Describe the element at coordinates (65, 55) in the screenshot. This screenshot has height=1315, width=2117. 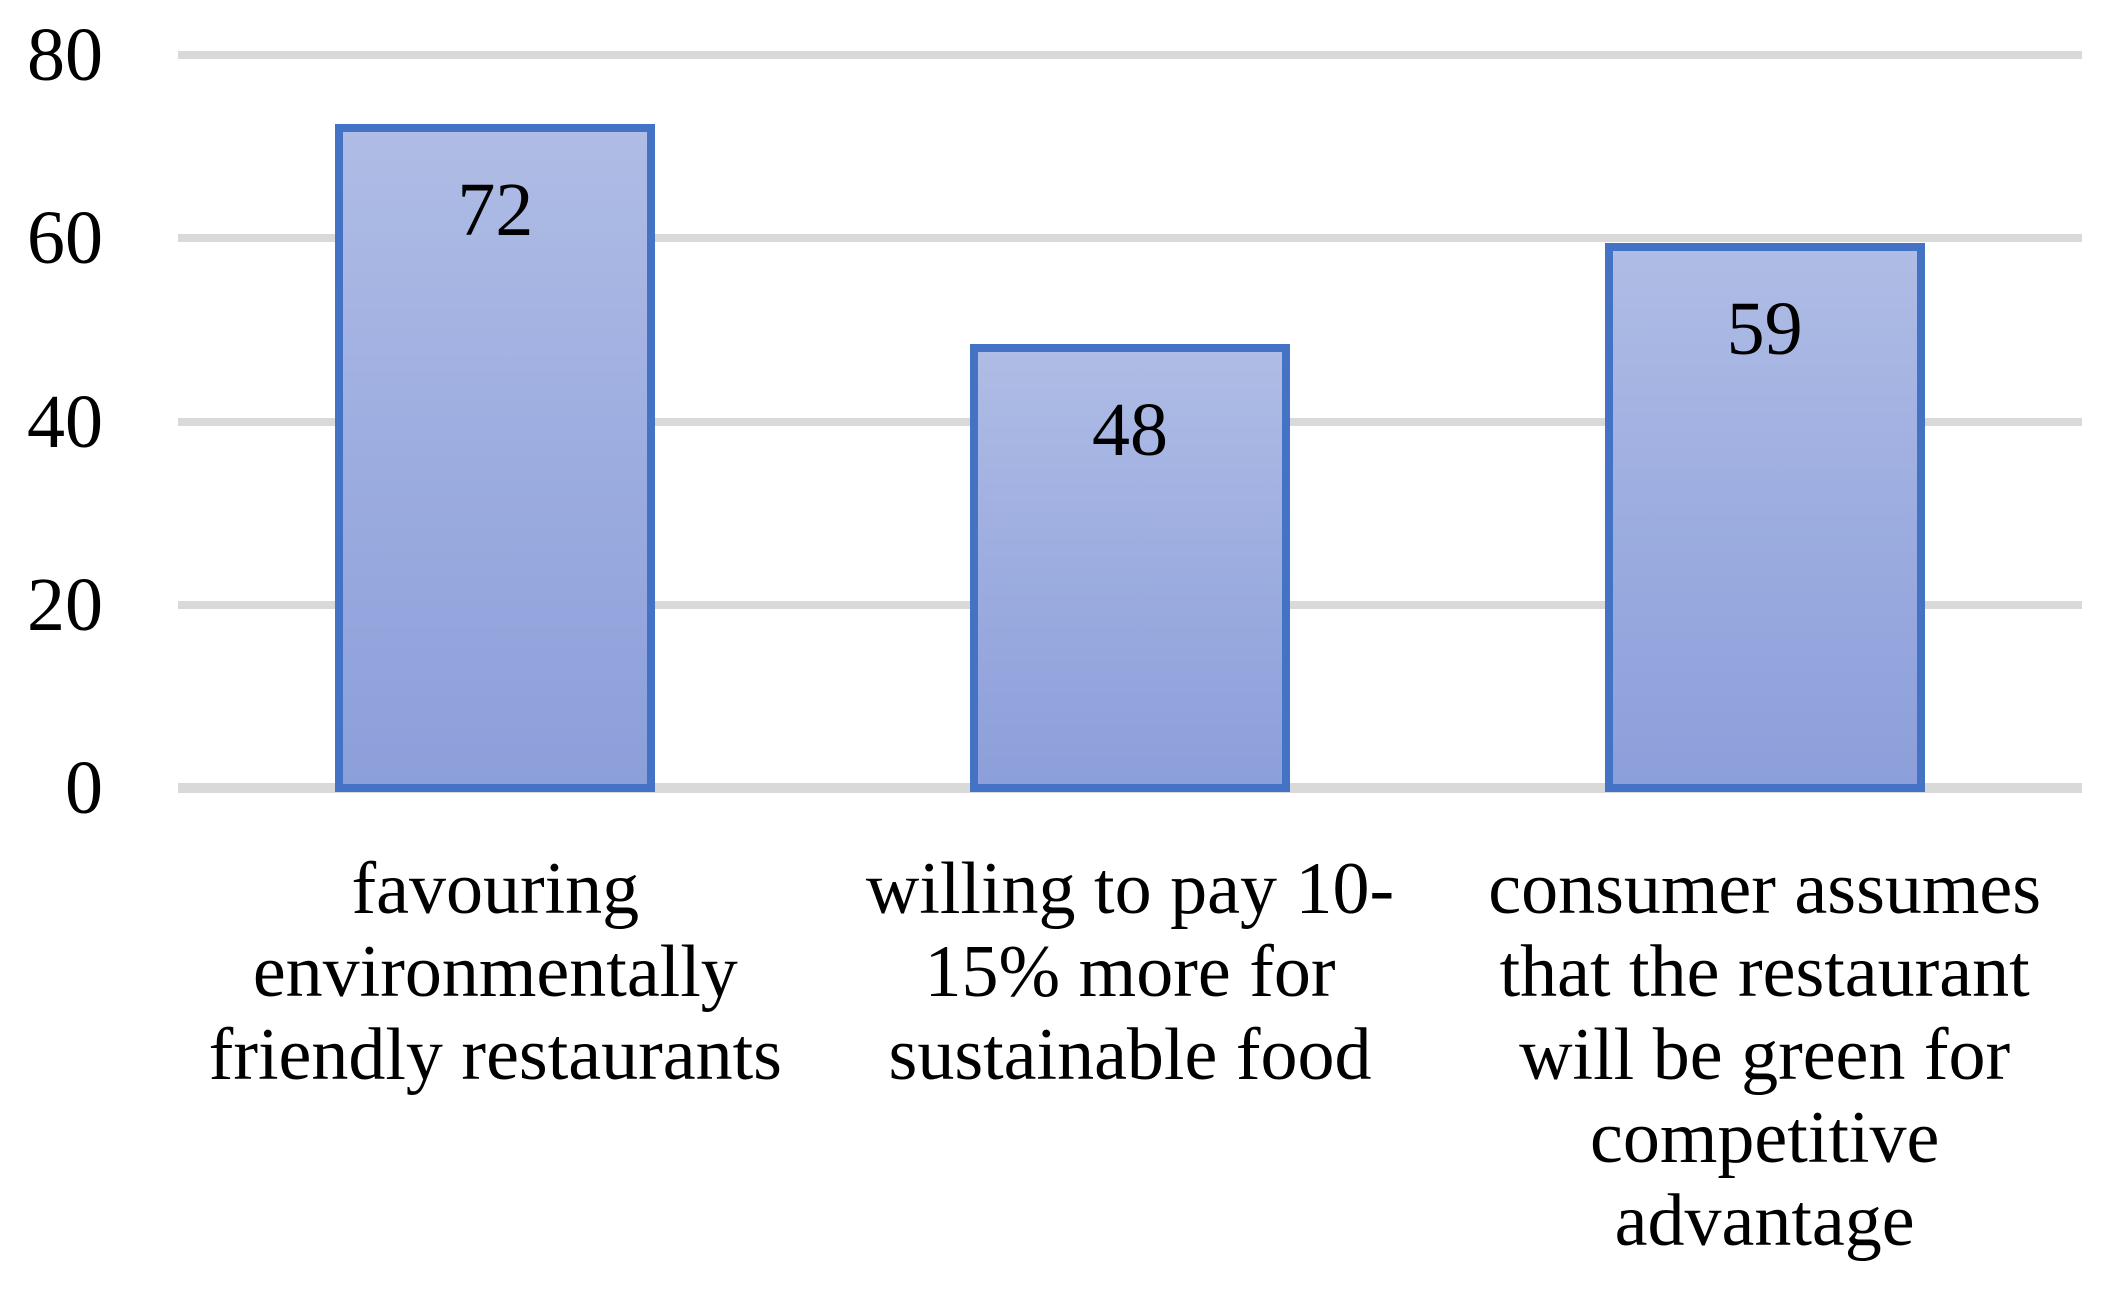
I see `y-axis-tick-label: 80` at that location.